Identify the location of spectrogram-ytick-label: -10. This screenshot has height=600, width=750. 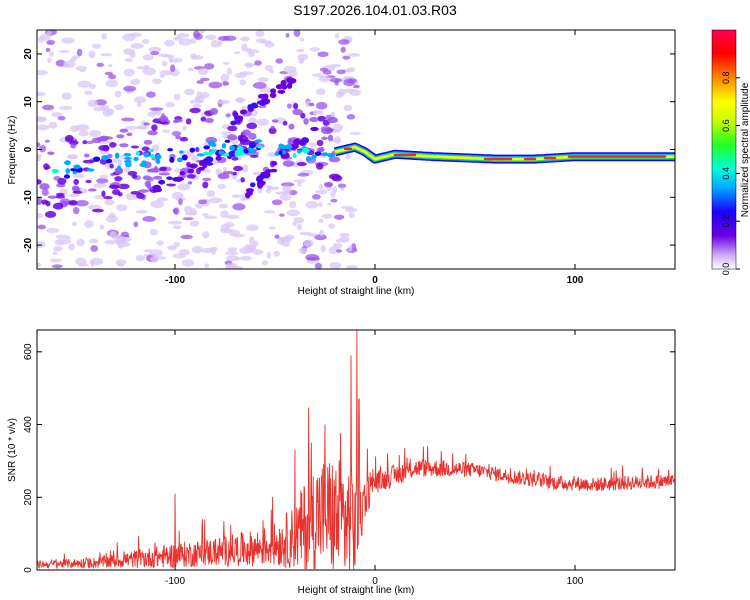
(28, 197).